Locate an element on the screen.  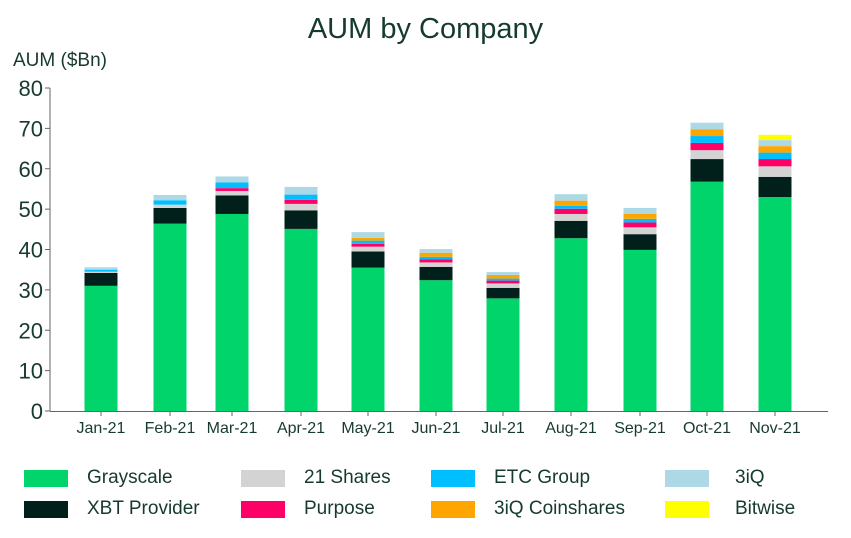
legend-item-bitwise: Bitwise is located at coordinates (730, 509).